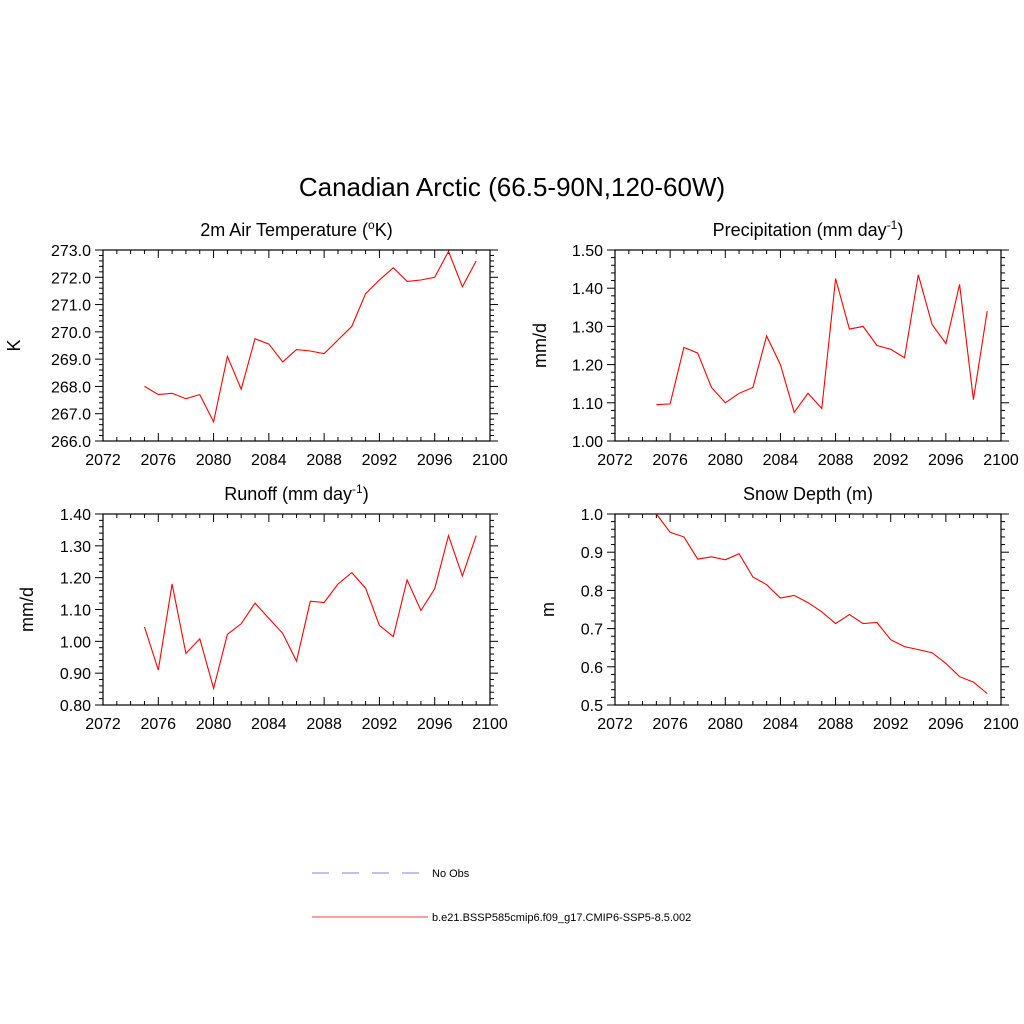 This screenshot has width=1024, height=1024. What do you see at coordinates (71, 251) in the screenshot?
I see `y-tick-label: 273.0` at bounding box center [71, 251].